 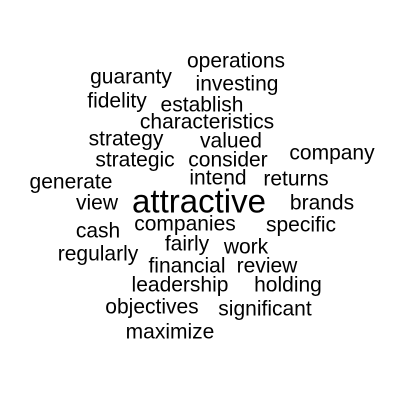 I want to click on word-fairly: fairly, so click(x=187, y=244).